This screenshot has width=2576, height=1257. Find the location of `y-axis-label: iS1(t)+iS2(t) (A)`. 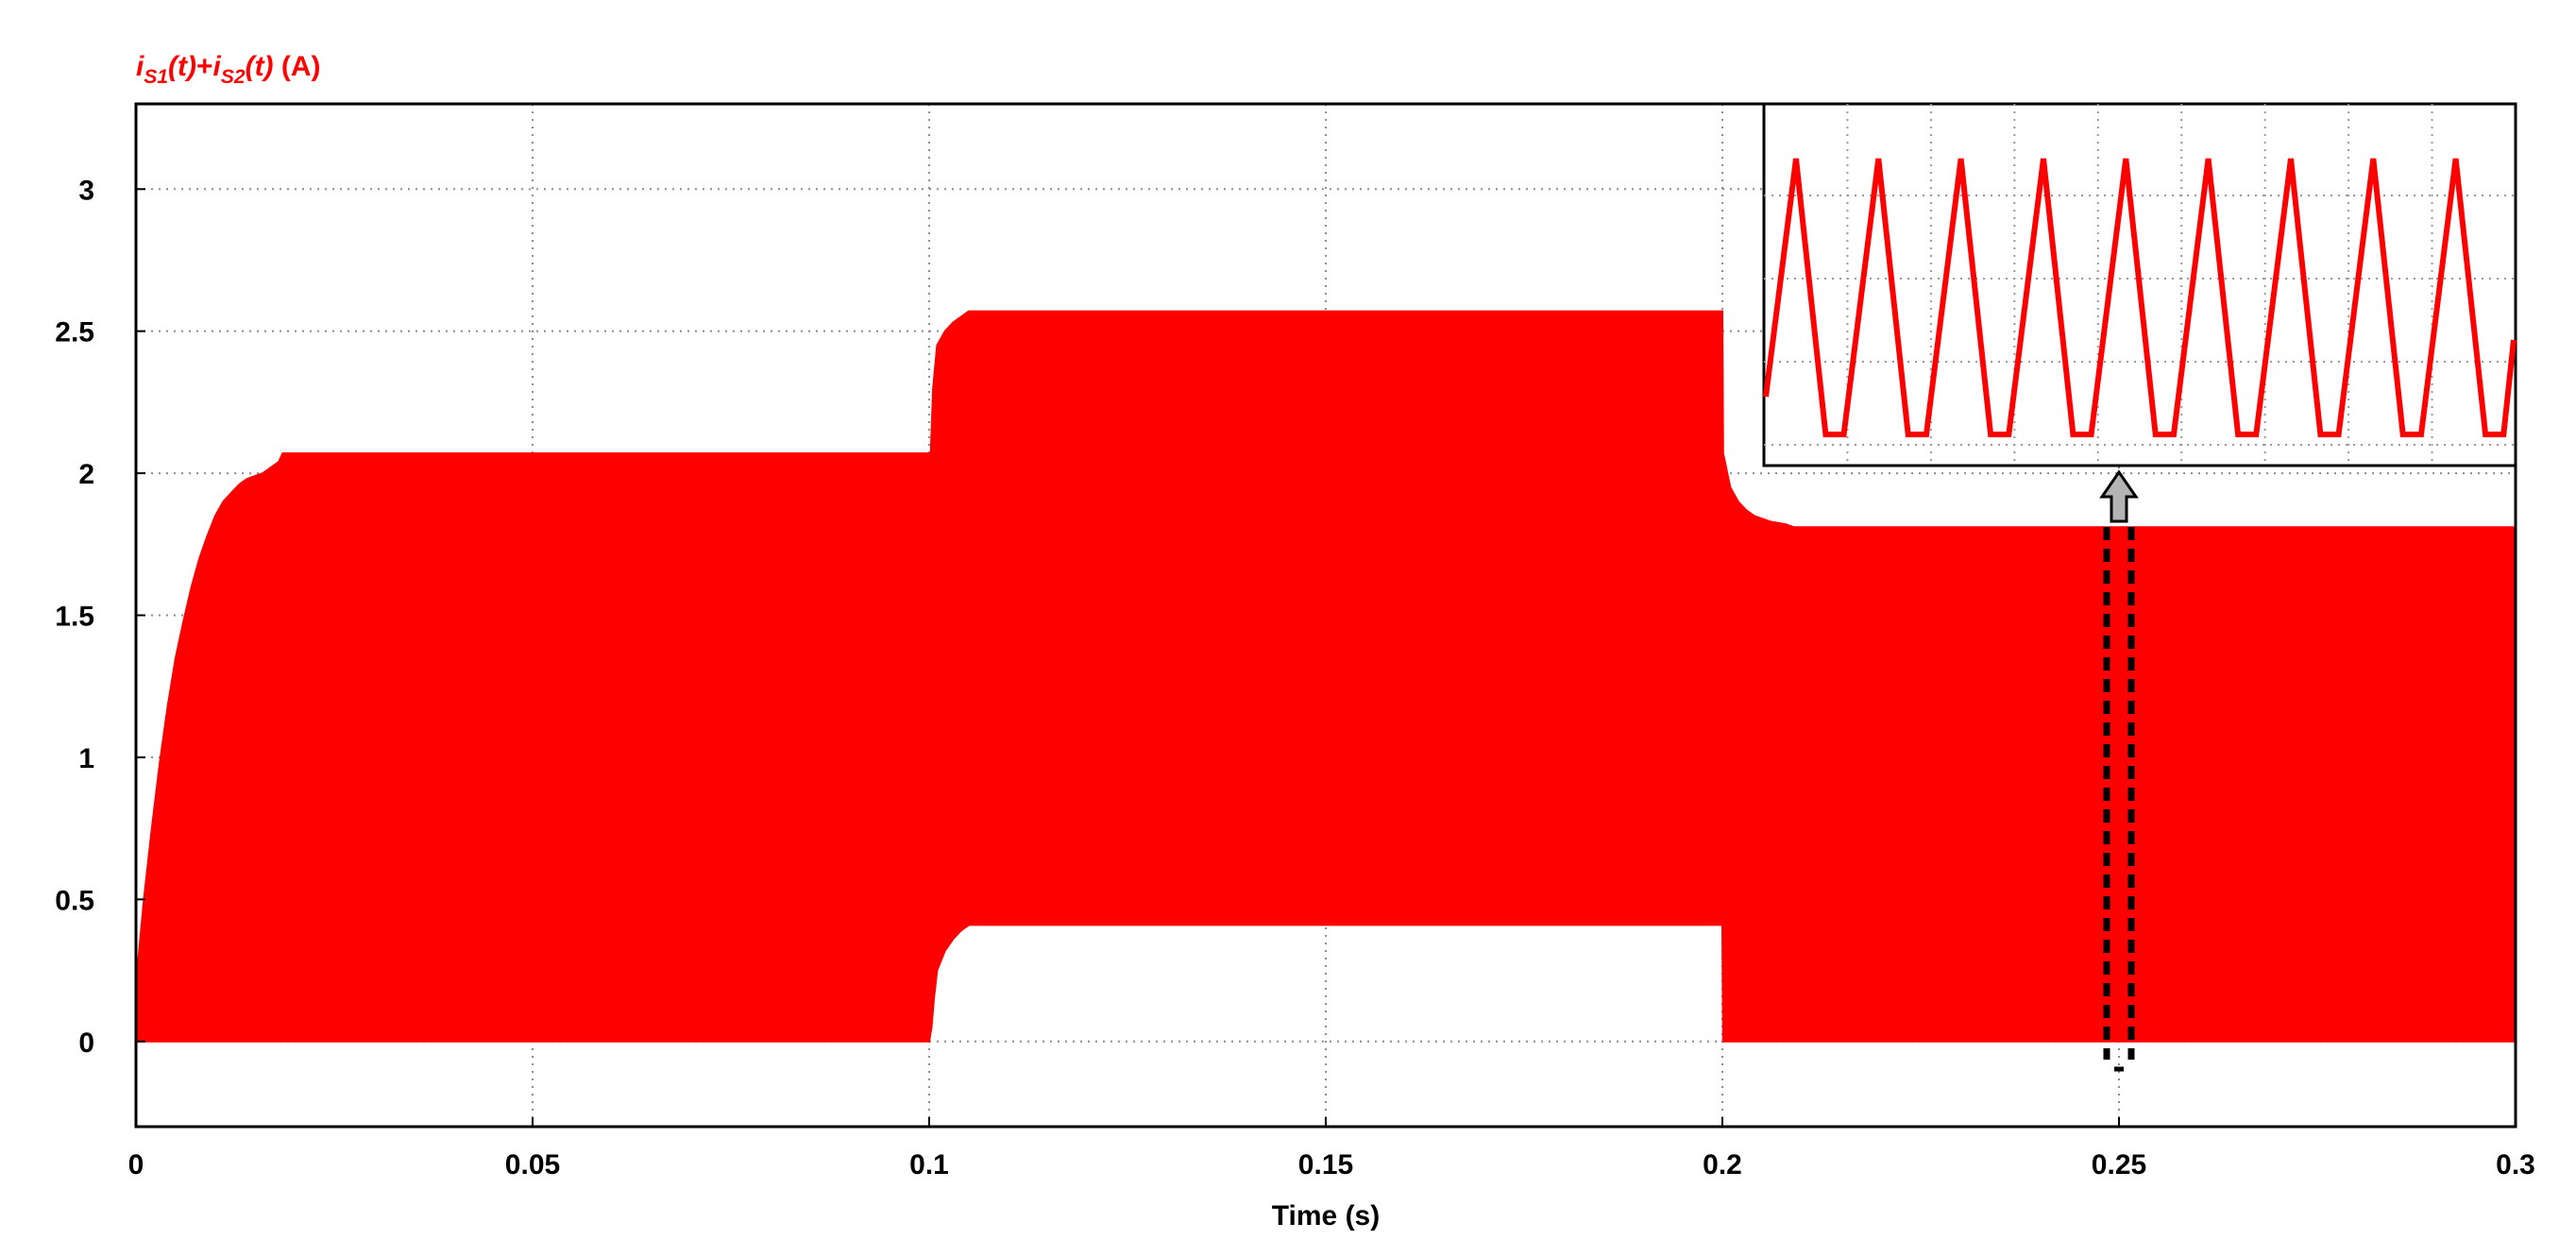

y-axis-label: iS1(t)+iS2(t) (A) is located at coordinates (228, 69).